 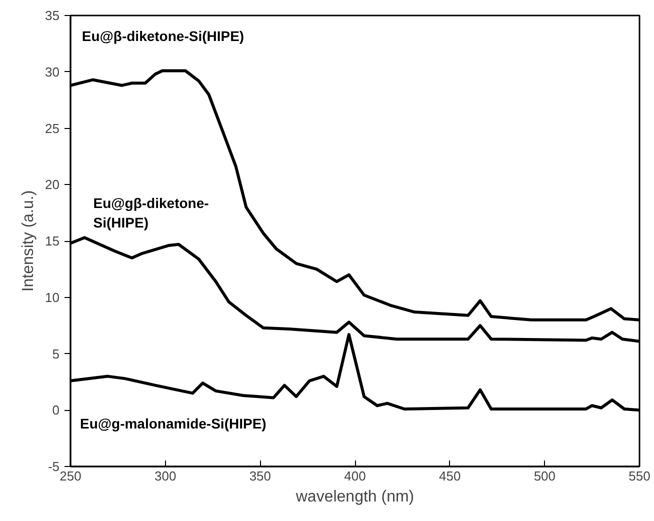 What do you see at coordinates (449, 476) in the screenshot?
I see `x-tick-label: 450` at bounding box center [449, 476].